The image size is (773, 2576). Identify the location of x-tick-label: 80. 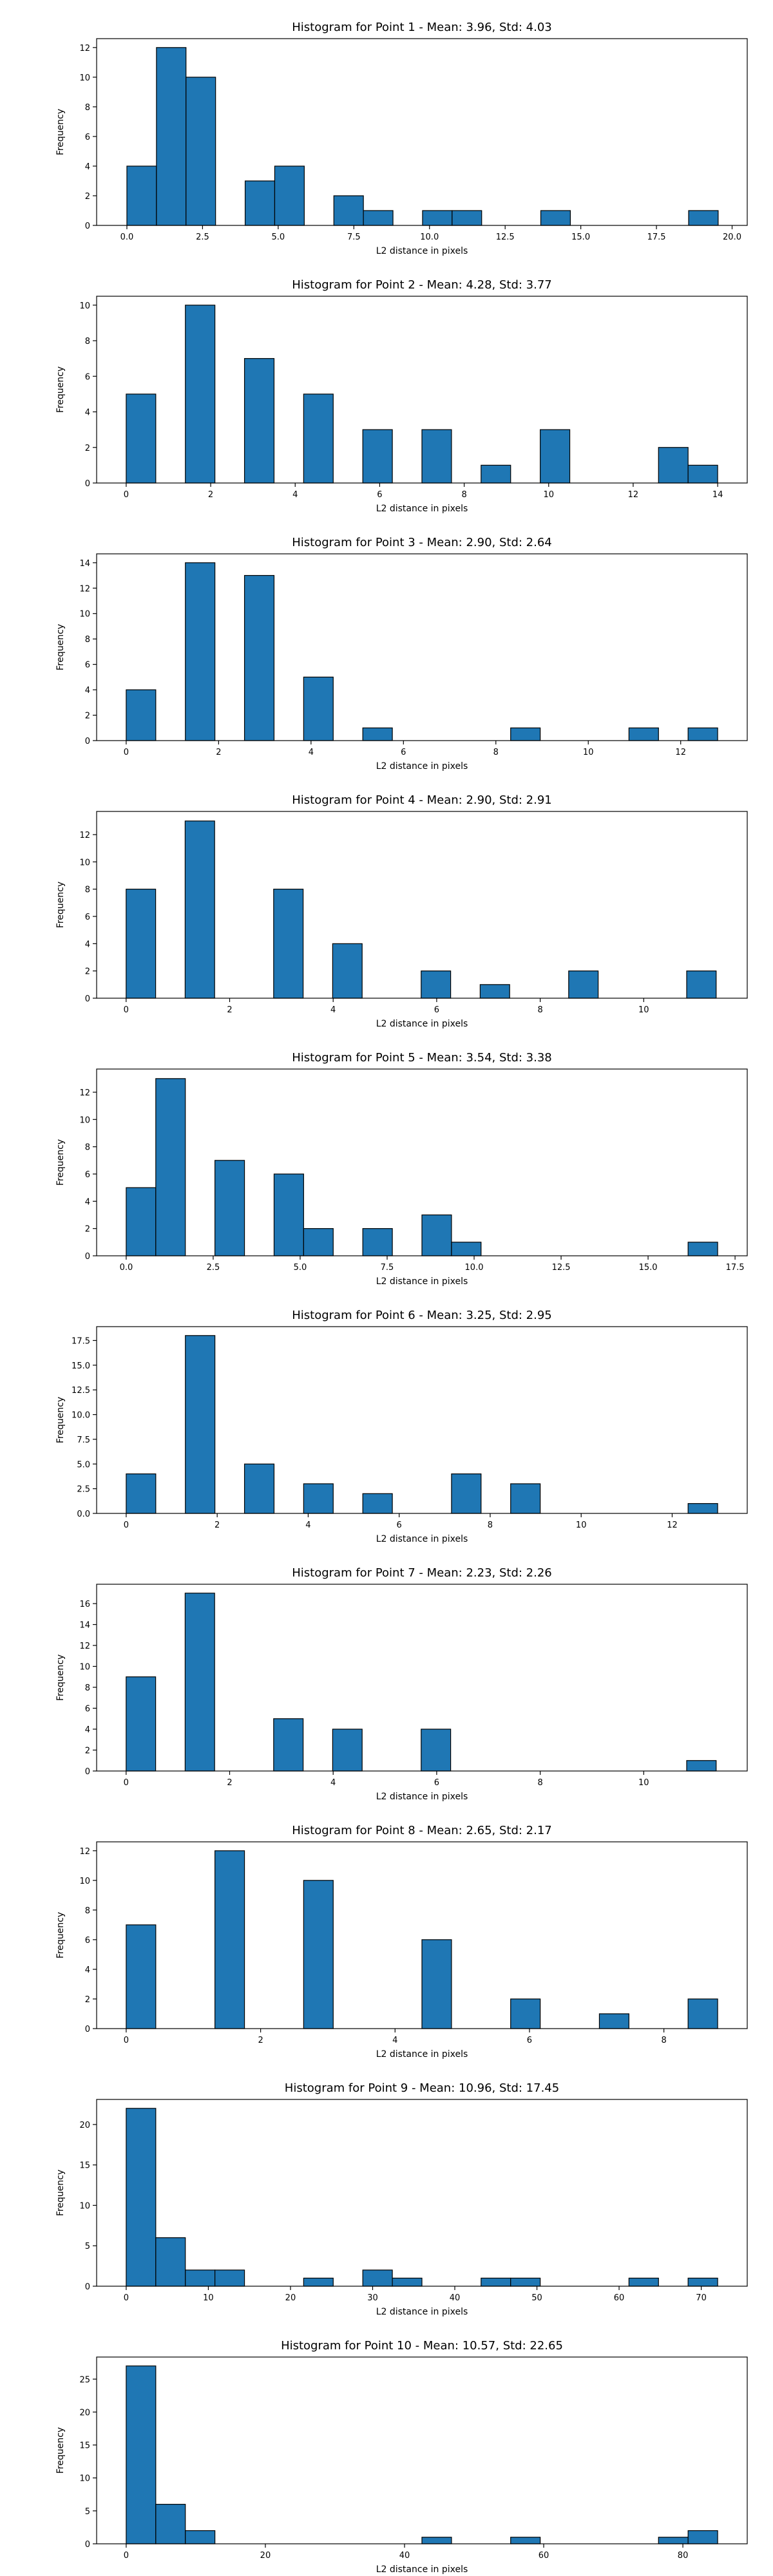
(684, 2556).